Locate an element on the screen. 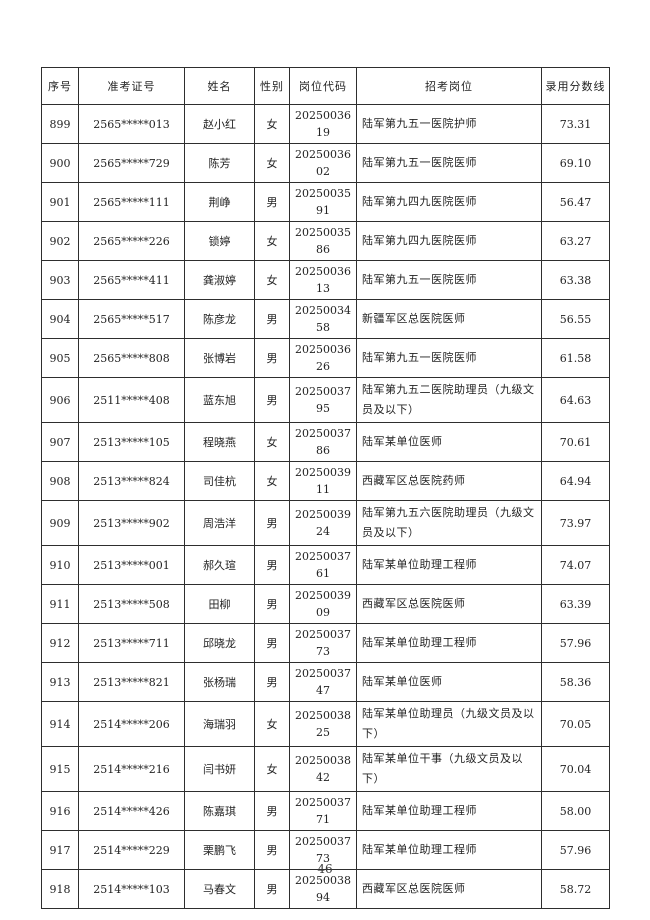 The height and width of the screenshot is (920, 650). cell-position-code: 2025003458 is located at coordinates (323, 319).